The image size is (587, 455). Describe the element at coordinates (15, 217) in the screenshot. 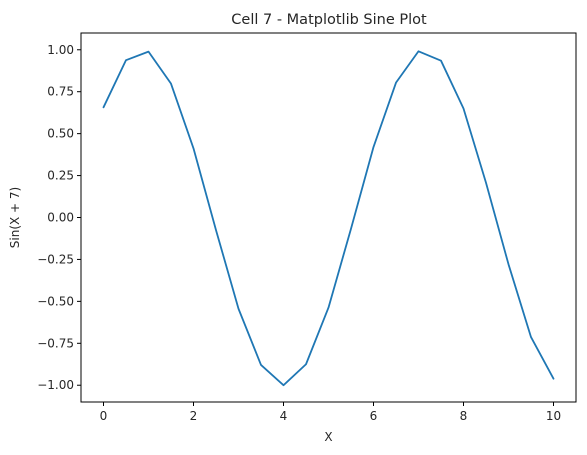

I see `y-axis-label: Sin(X + 7)` at that location.